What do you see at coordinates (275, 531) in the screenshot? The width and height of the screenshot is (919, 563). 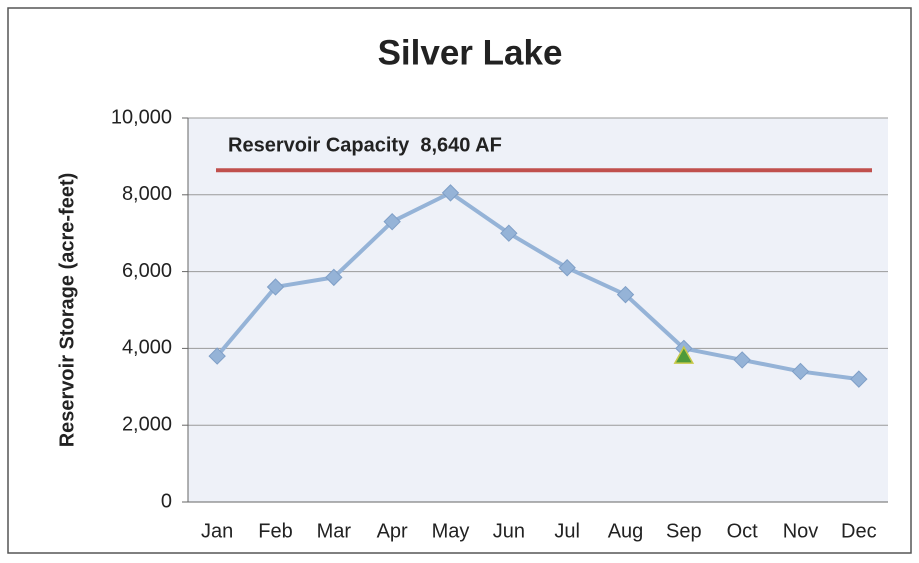 I see `x-tick-label: Feb` at bounding box center [275, 531].